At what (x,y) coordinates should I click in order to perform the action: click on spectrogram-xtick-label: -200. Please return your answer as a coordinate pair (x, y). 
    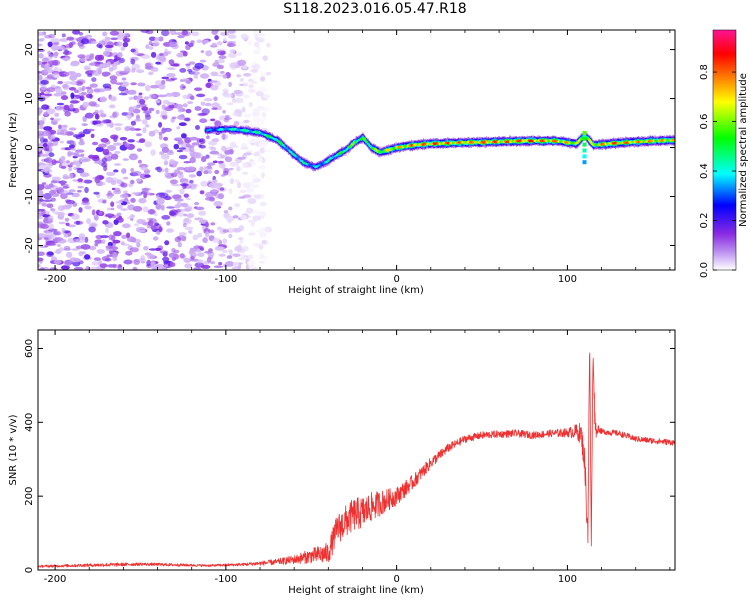
    Looking at the image, I should click on (55, 279).